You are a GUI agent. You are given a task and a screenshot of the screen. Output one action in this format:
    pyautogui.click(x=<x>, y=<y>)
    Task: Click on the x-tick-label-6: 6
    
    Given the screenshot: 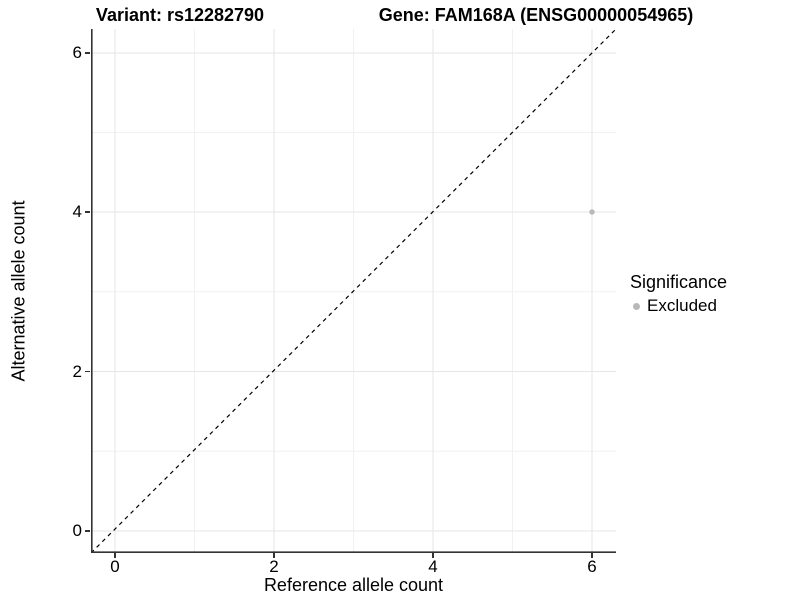 What is the action you would take?
    pyautogui.click(x=592, y=566)
    